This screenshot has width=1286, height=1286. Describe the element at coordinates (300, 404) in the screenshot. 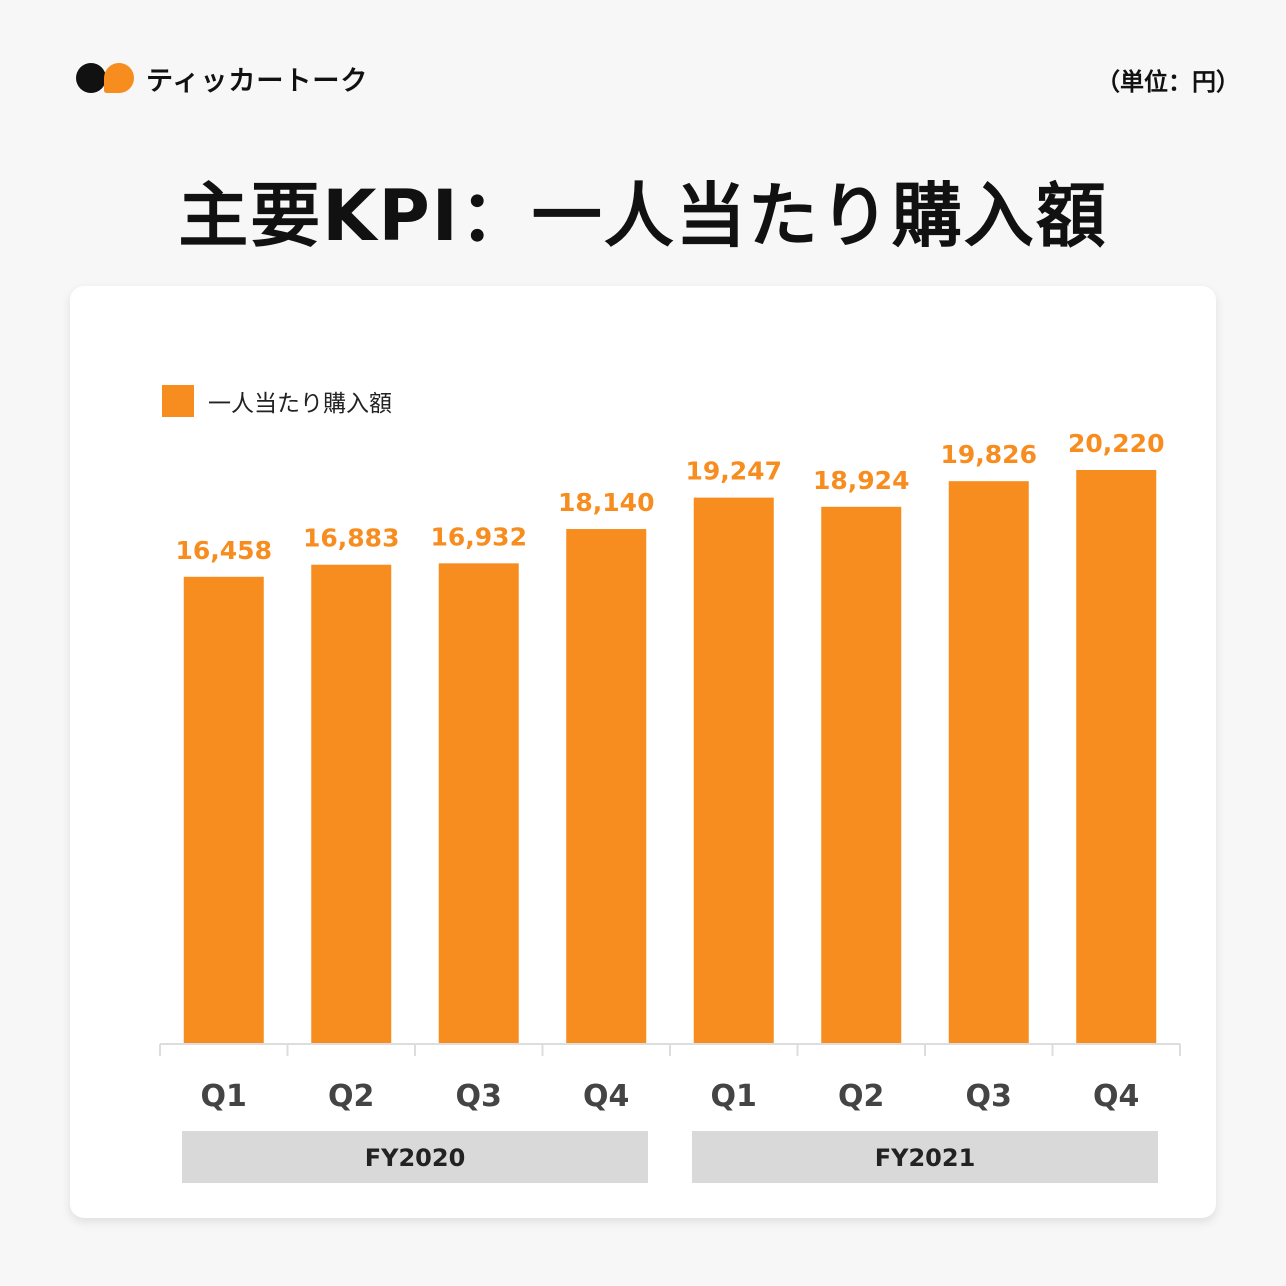

I see `legend-label: 一人当たり購入額` at that location.